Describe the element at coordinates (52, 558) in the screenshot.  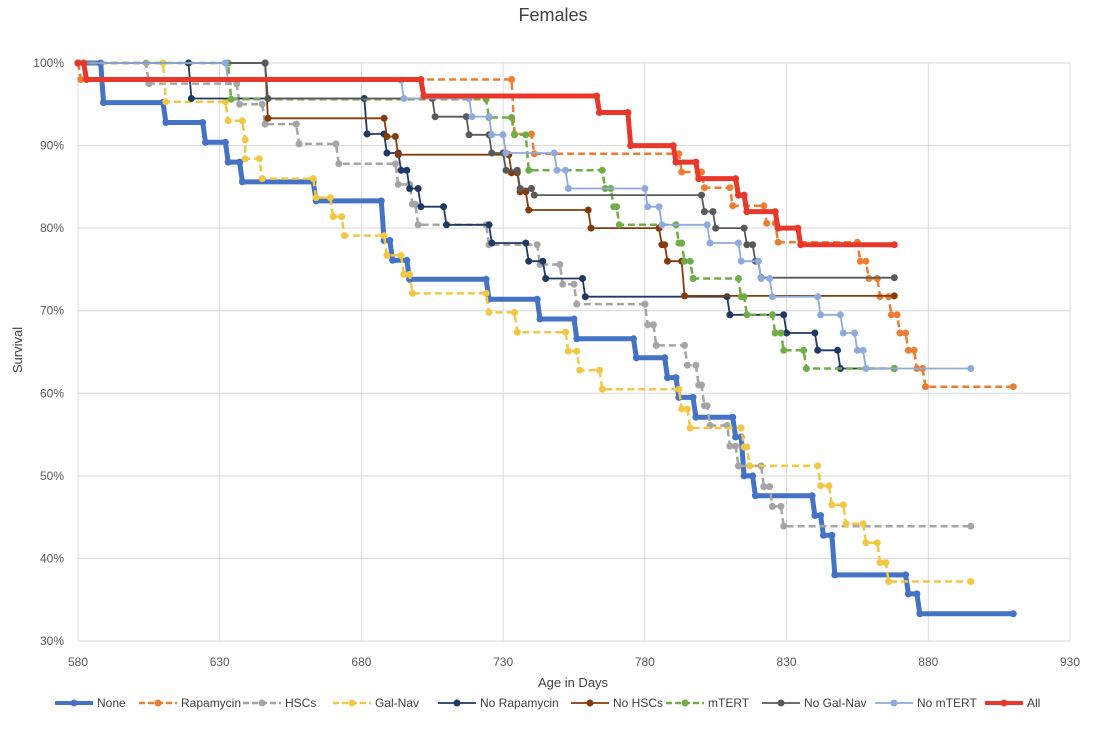
I see `y-tick-label: 40%` at that location.